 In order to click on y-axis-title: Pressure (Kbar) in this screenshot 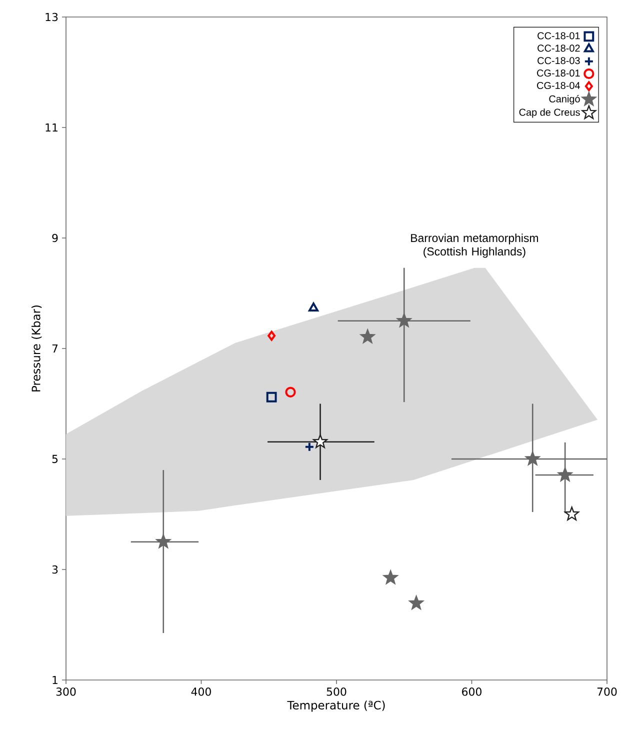, I will do `click(36, 348)`.